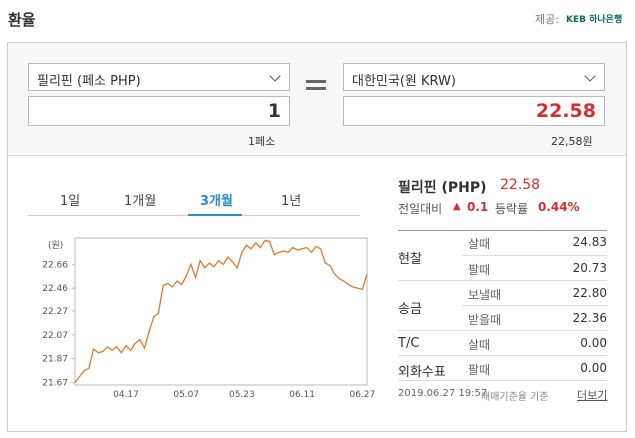 The image size is (635, 438). I want to click on table-row: 보낼때 22.80, so click(534, 293).